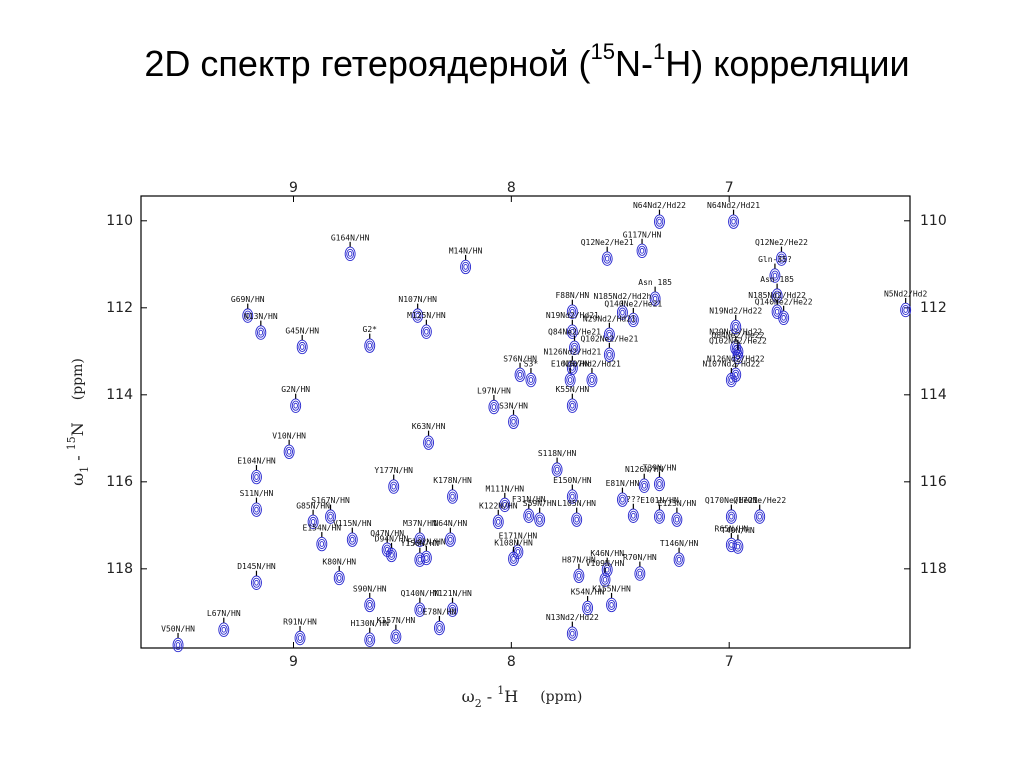 The image size is (1024, 773). Describe the element at coordinates (531, 364) in the screenshot. I see `peak-label: S3*` at that location.